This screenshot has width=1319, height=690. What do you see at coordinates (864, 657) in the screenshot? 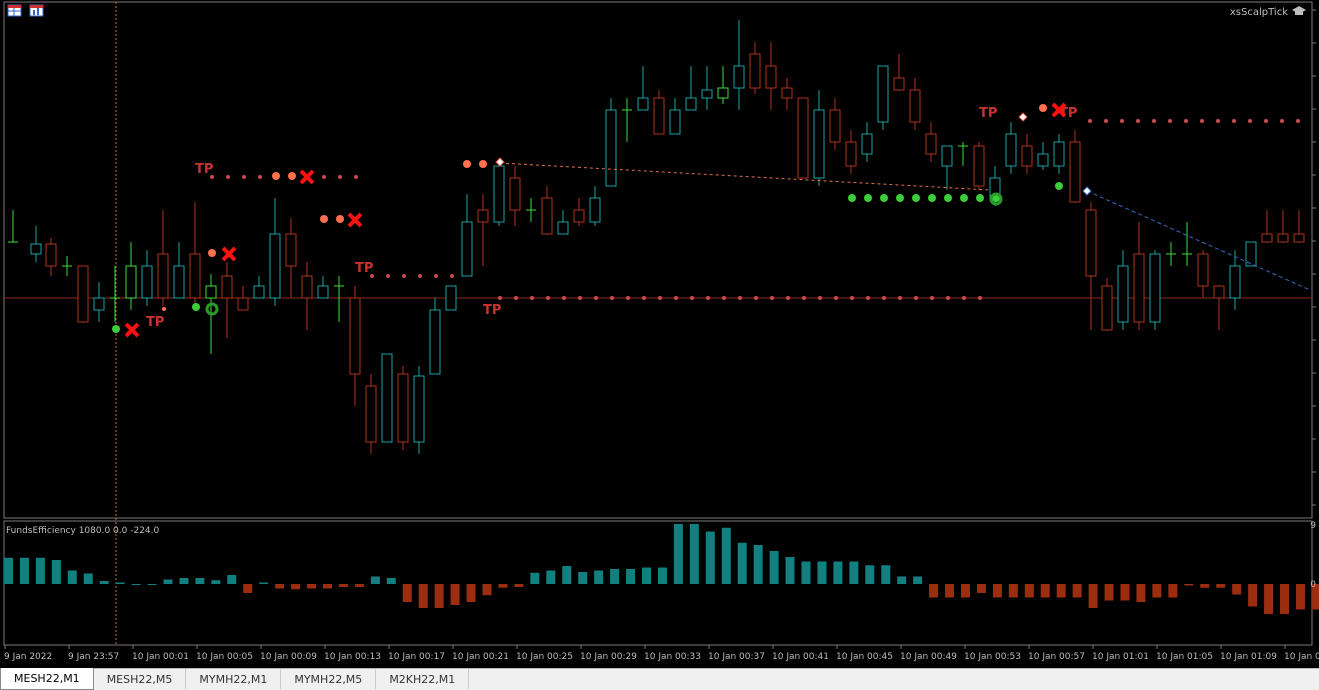
I see `time-axis-label: 10 Jan 00:45` at bounding box center [864, 657].